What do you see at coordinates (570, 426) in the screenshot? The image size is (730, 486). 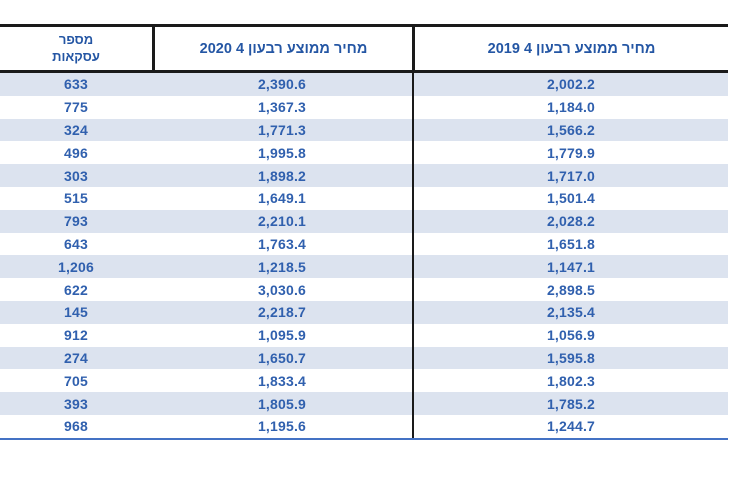 I see `cell-avg-price-q4-2019: 1,244.7` at bounding box center [570, 426].